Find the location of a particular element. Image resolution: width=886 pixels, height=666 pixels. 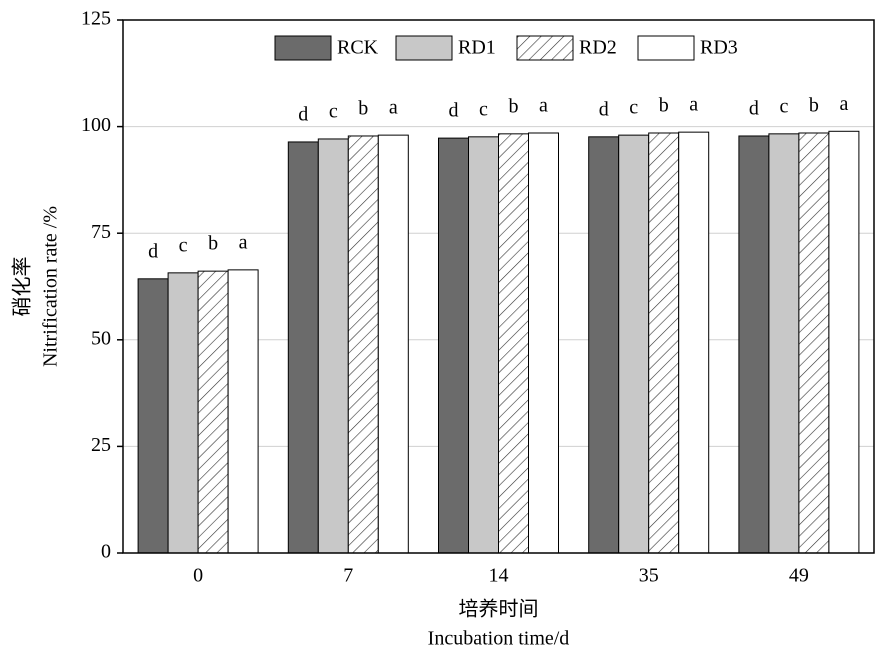

y-tick-label: 100 is located at coordinates (96, 125).